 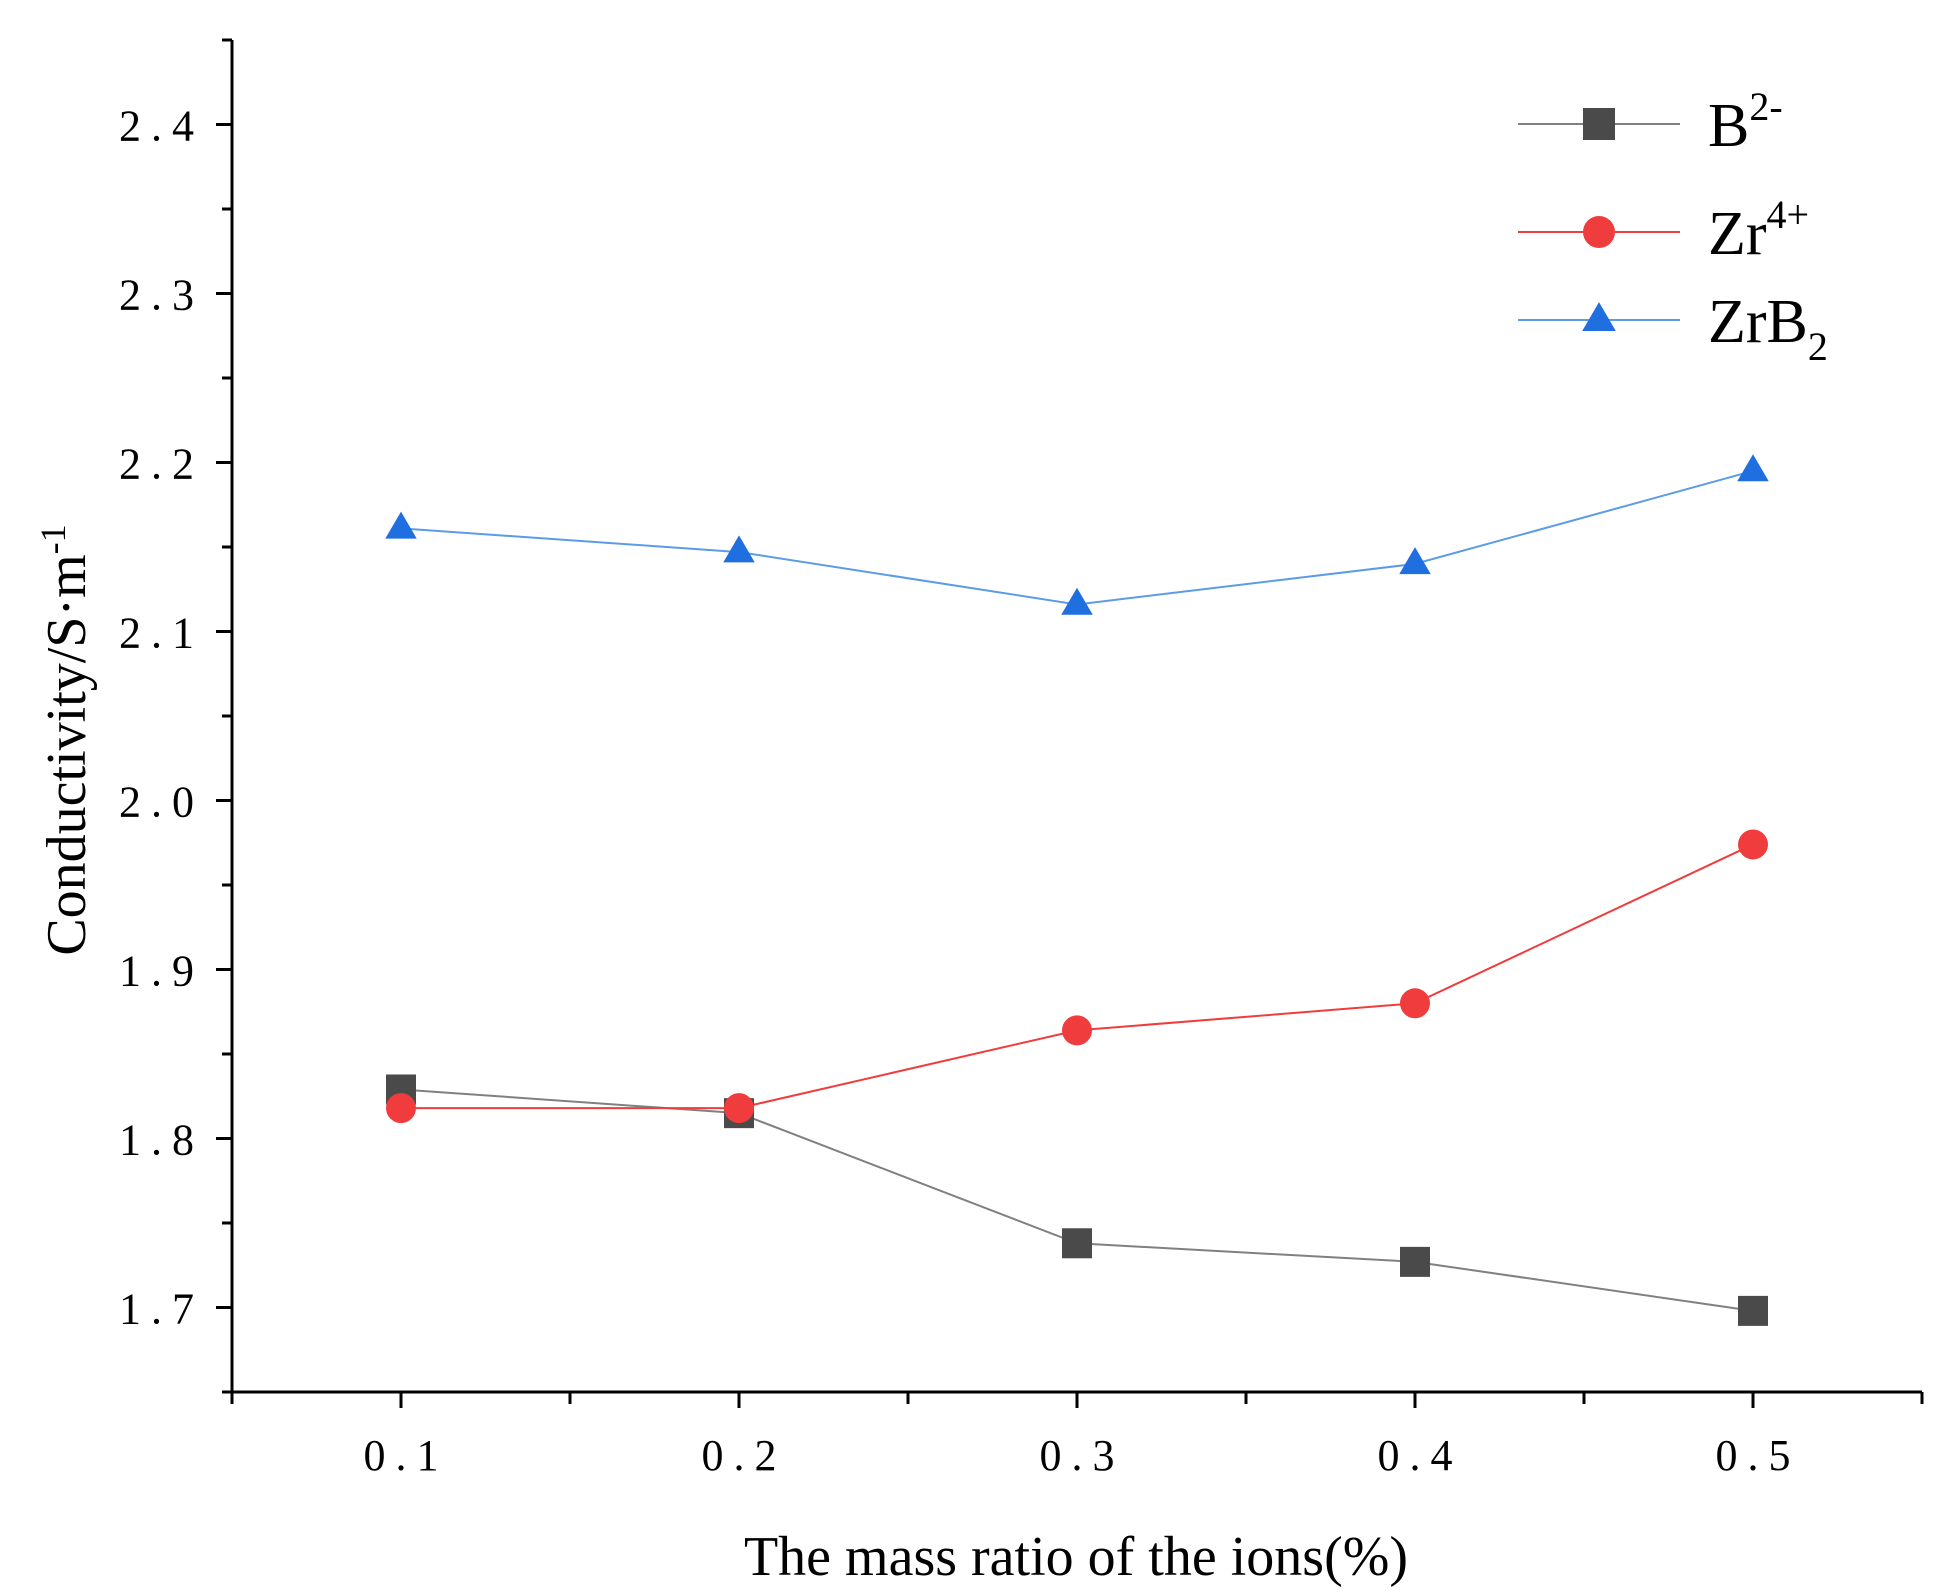 I want to click on legend-label-superscript: 4+, so click(x=1788, y=214).